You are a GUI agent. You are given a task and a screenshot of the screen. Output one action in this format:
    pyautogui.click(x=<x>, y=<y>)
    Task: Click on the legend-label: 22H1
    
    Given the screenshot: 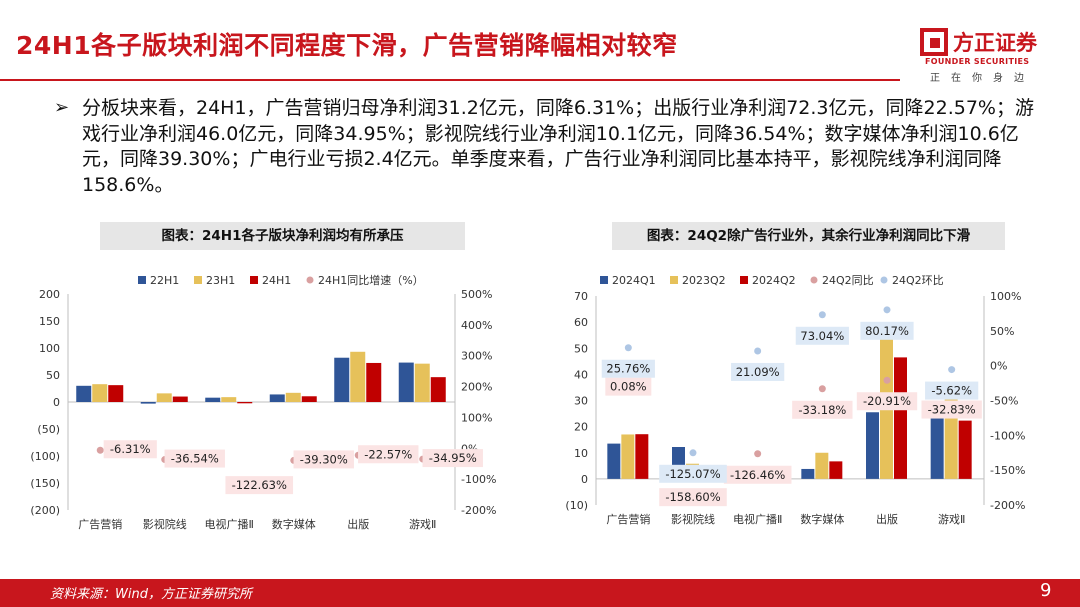 What is the action you would take?
    pyautogui.click(x=164, y=280)
    